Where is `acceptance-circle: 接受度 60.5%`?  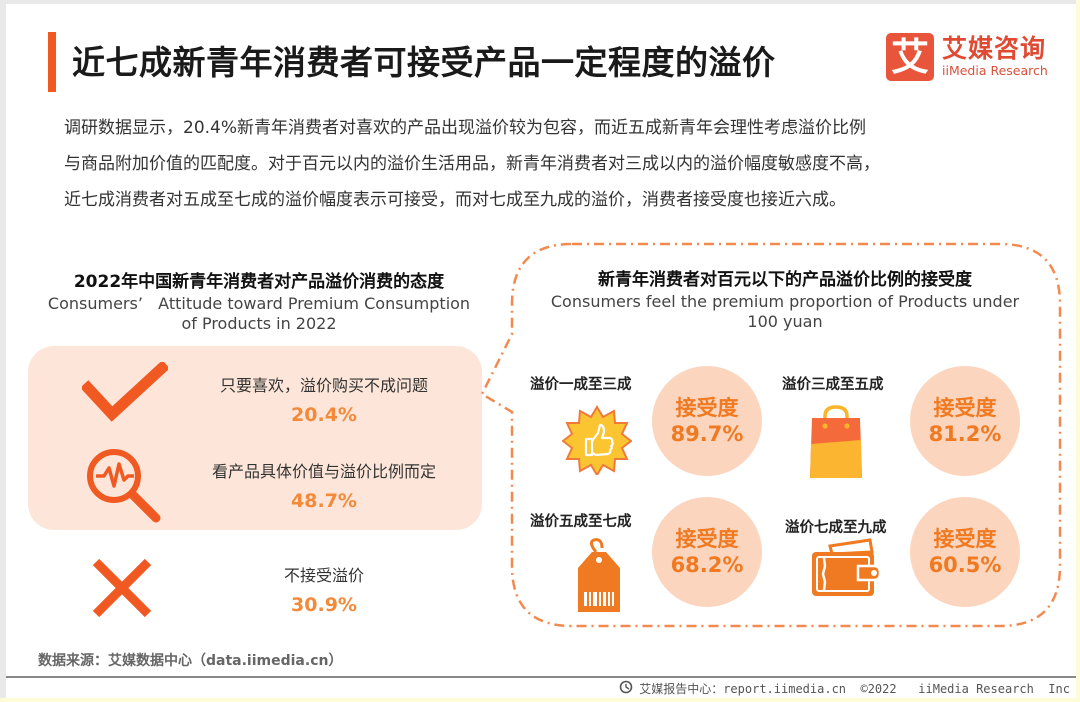 acceptance-circle: 接受度 60.5% is located at coordinates (965, 552).